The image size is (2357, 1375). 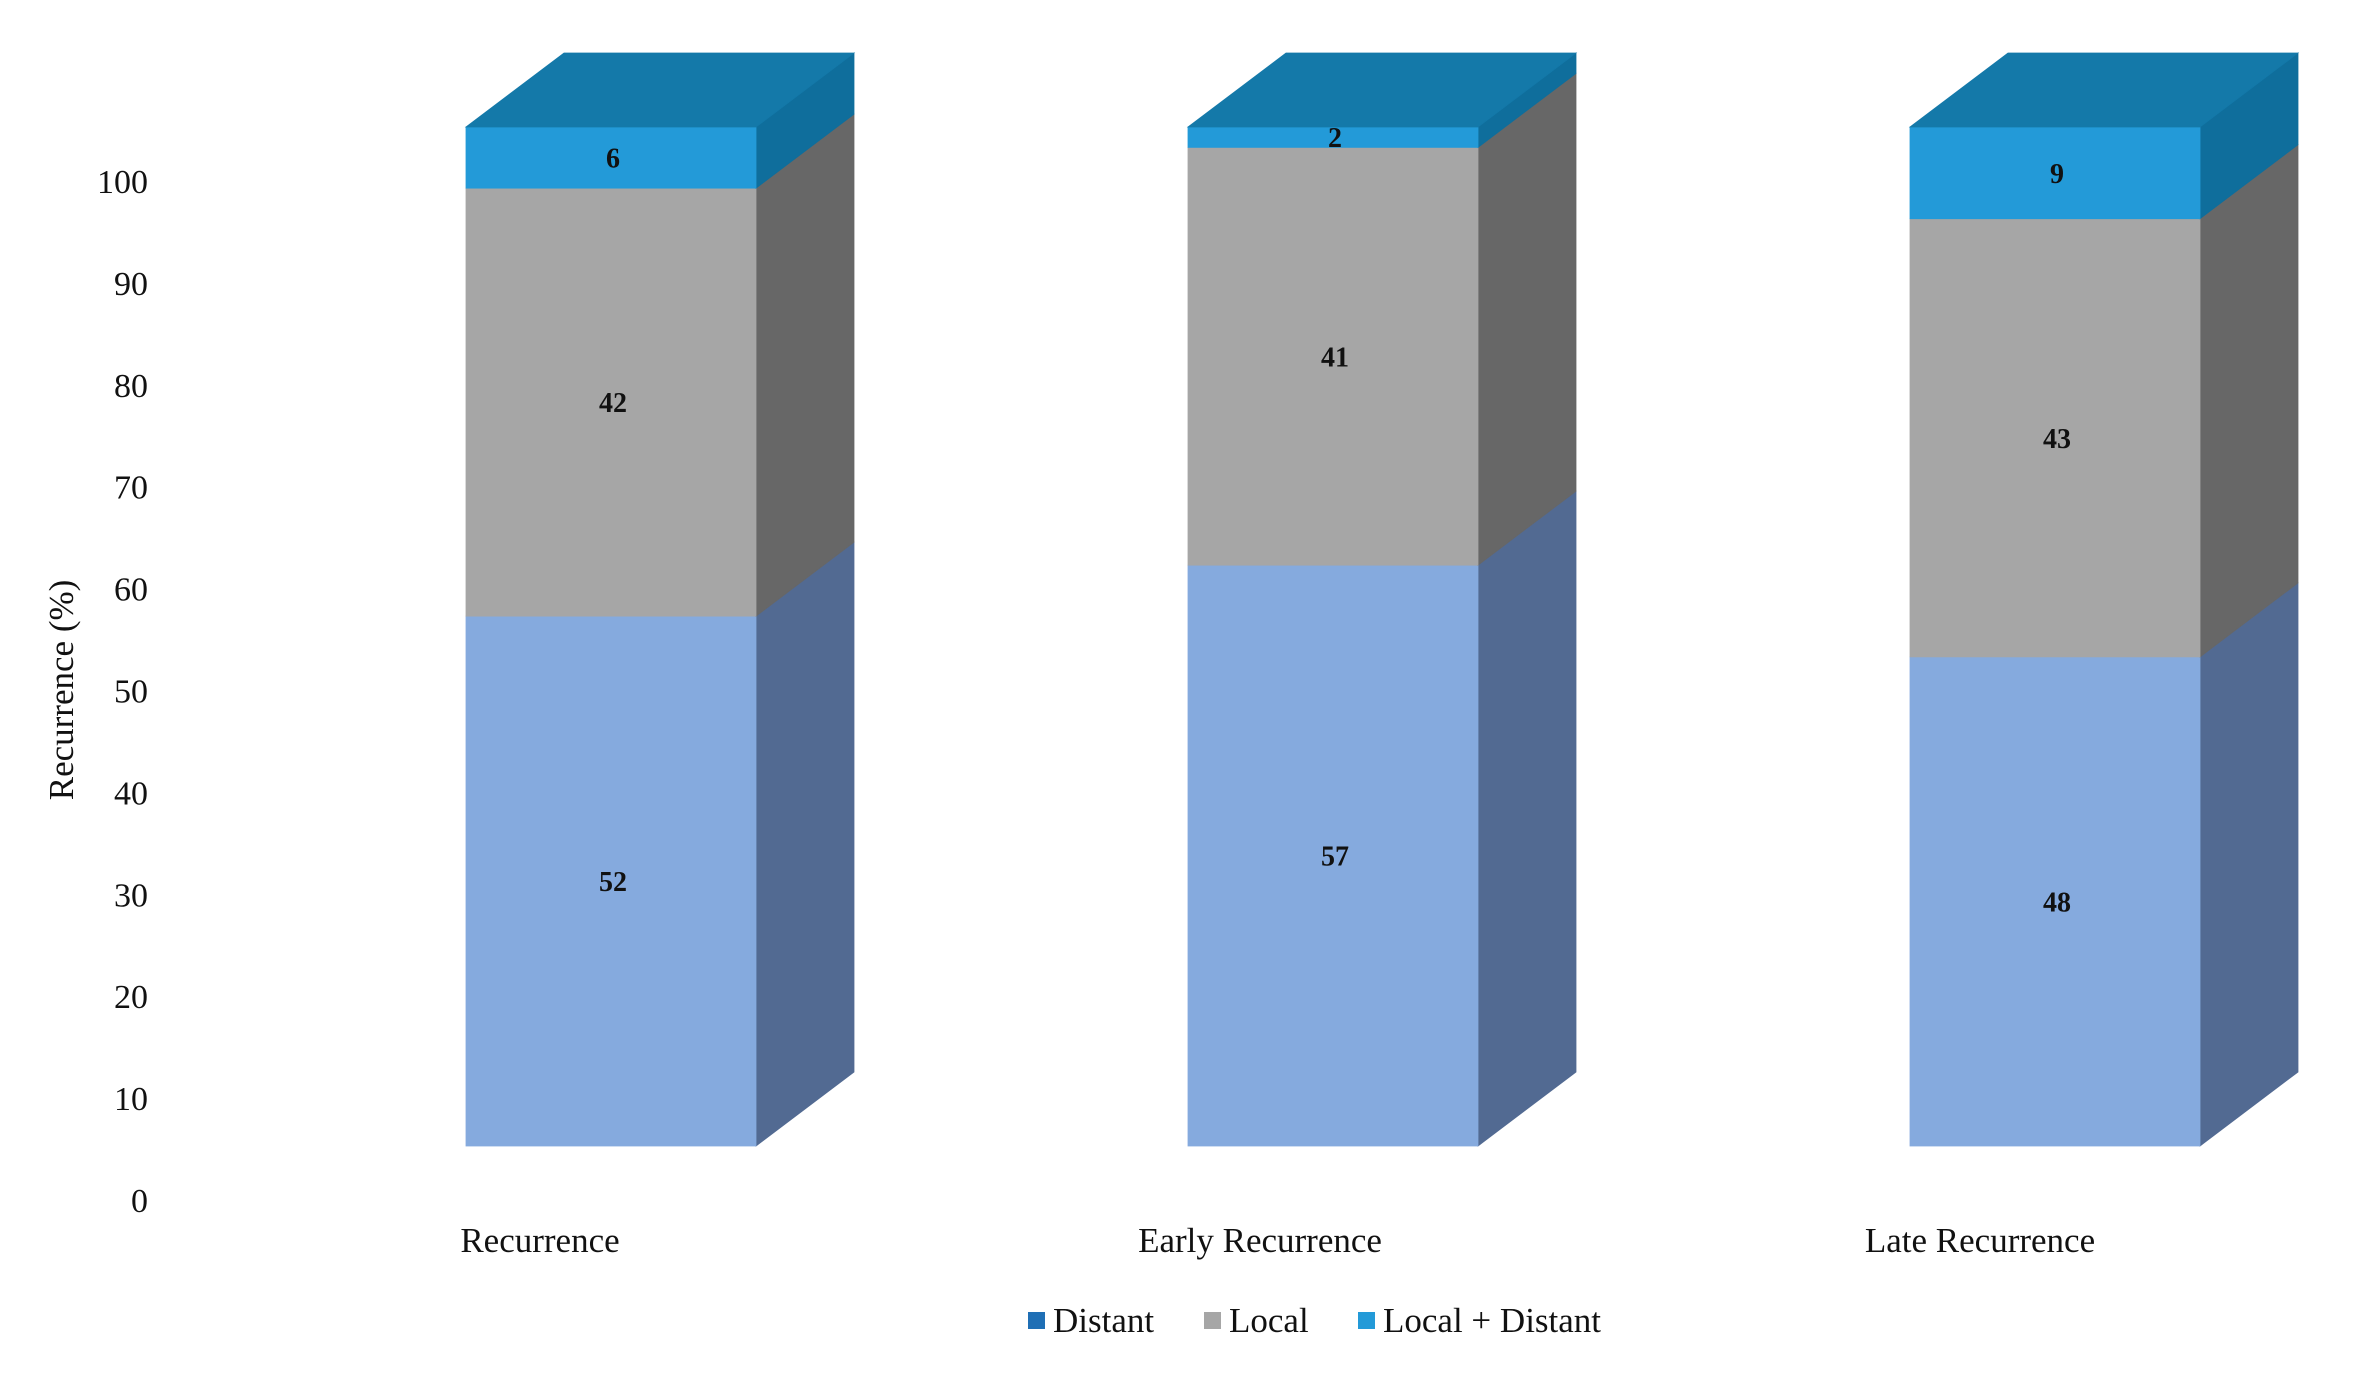 I want to click on bar-segment-local-distant-late-recurrence, so click(x=2055, y=173).